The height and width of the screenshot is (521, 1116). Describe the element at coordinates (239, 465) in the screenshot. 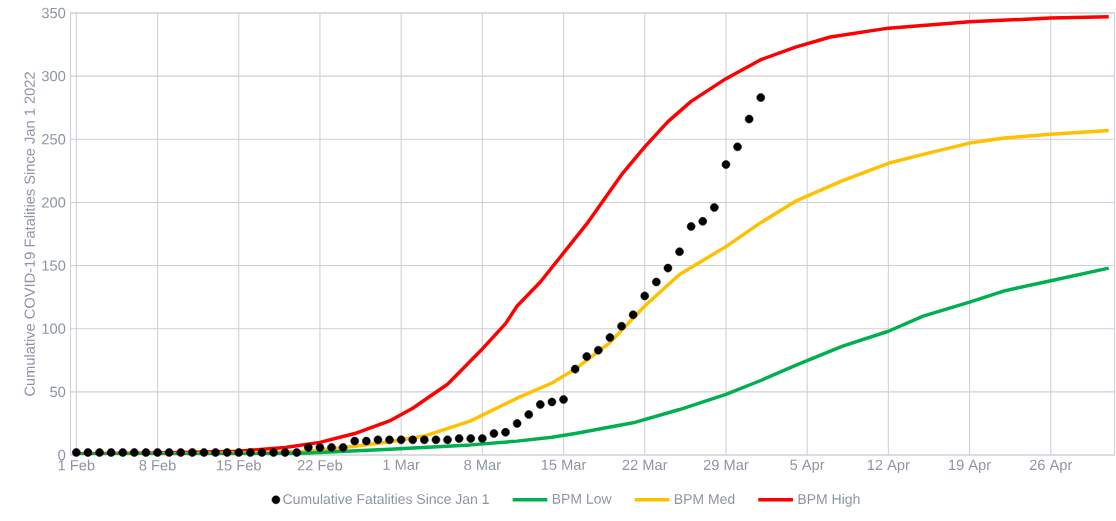

I see `x-tick-label: 15 Feb` at that location.